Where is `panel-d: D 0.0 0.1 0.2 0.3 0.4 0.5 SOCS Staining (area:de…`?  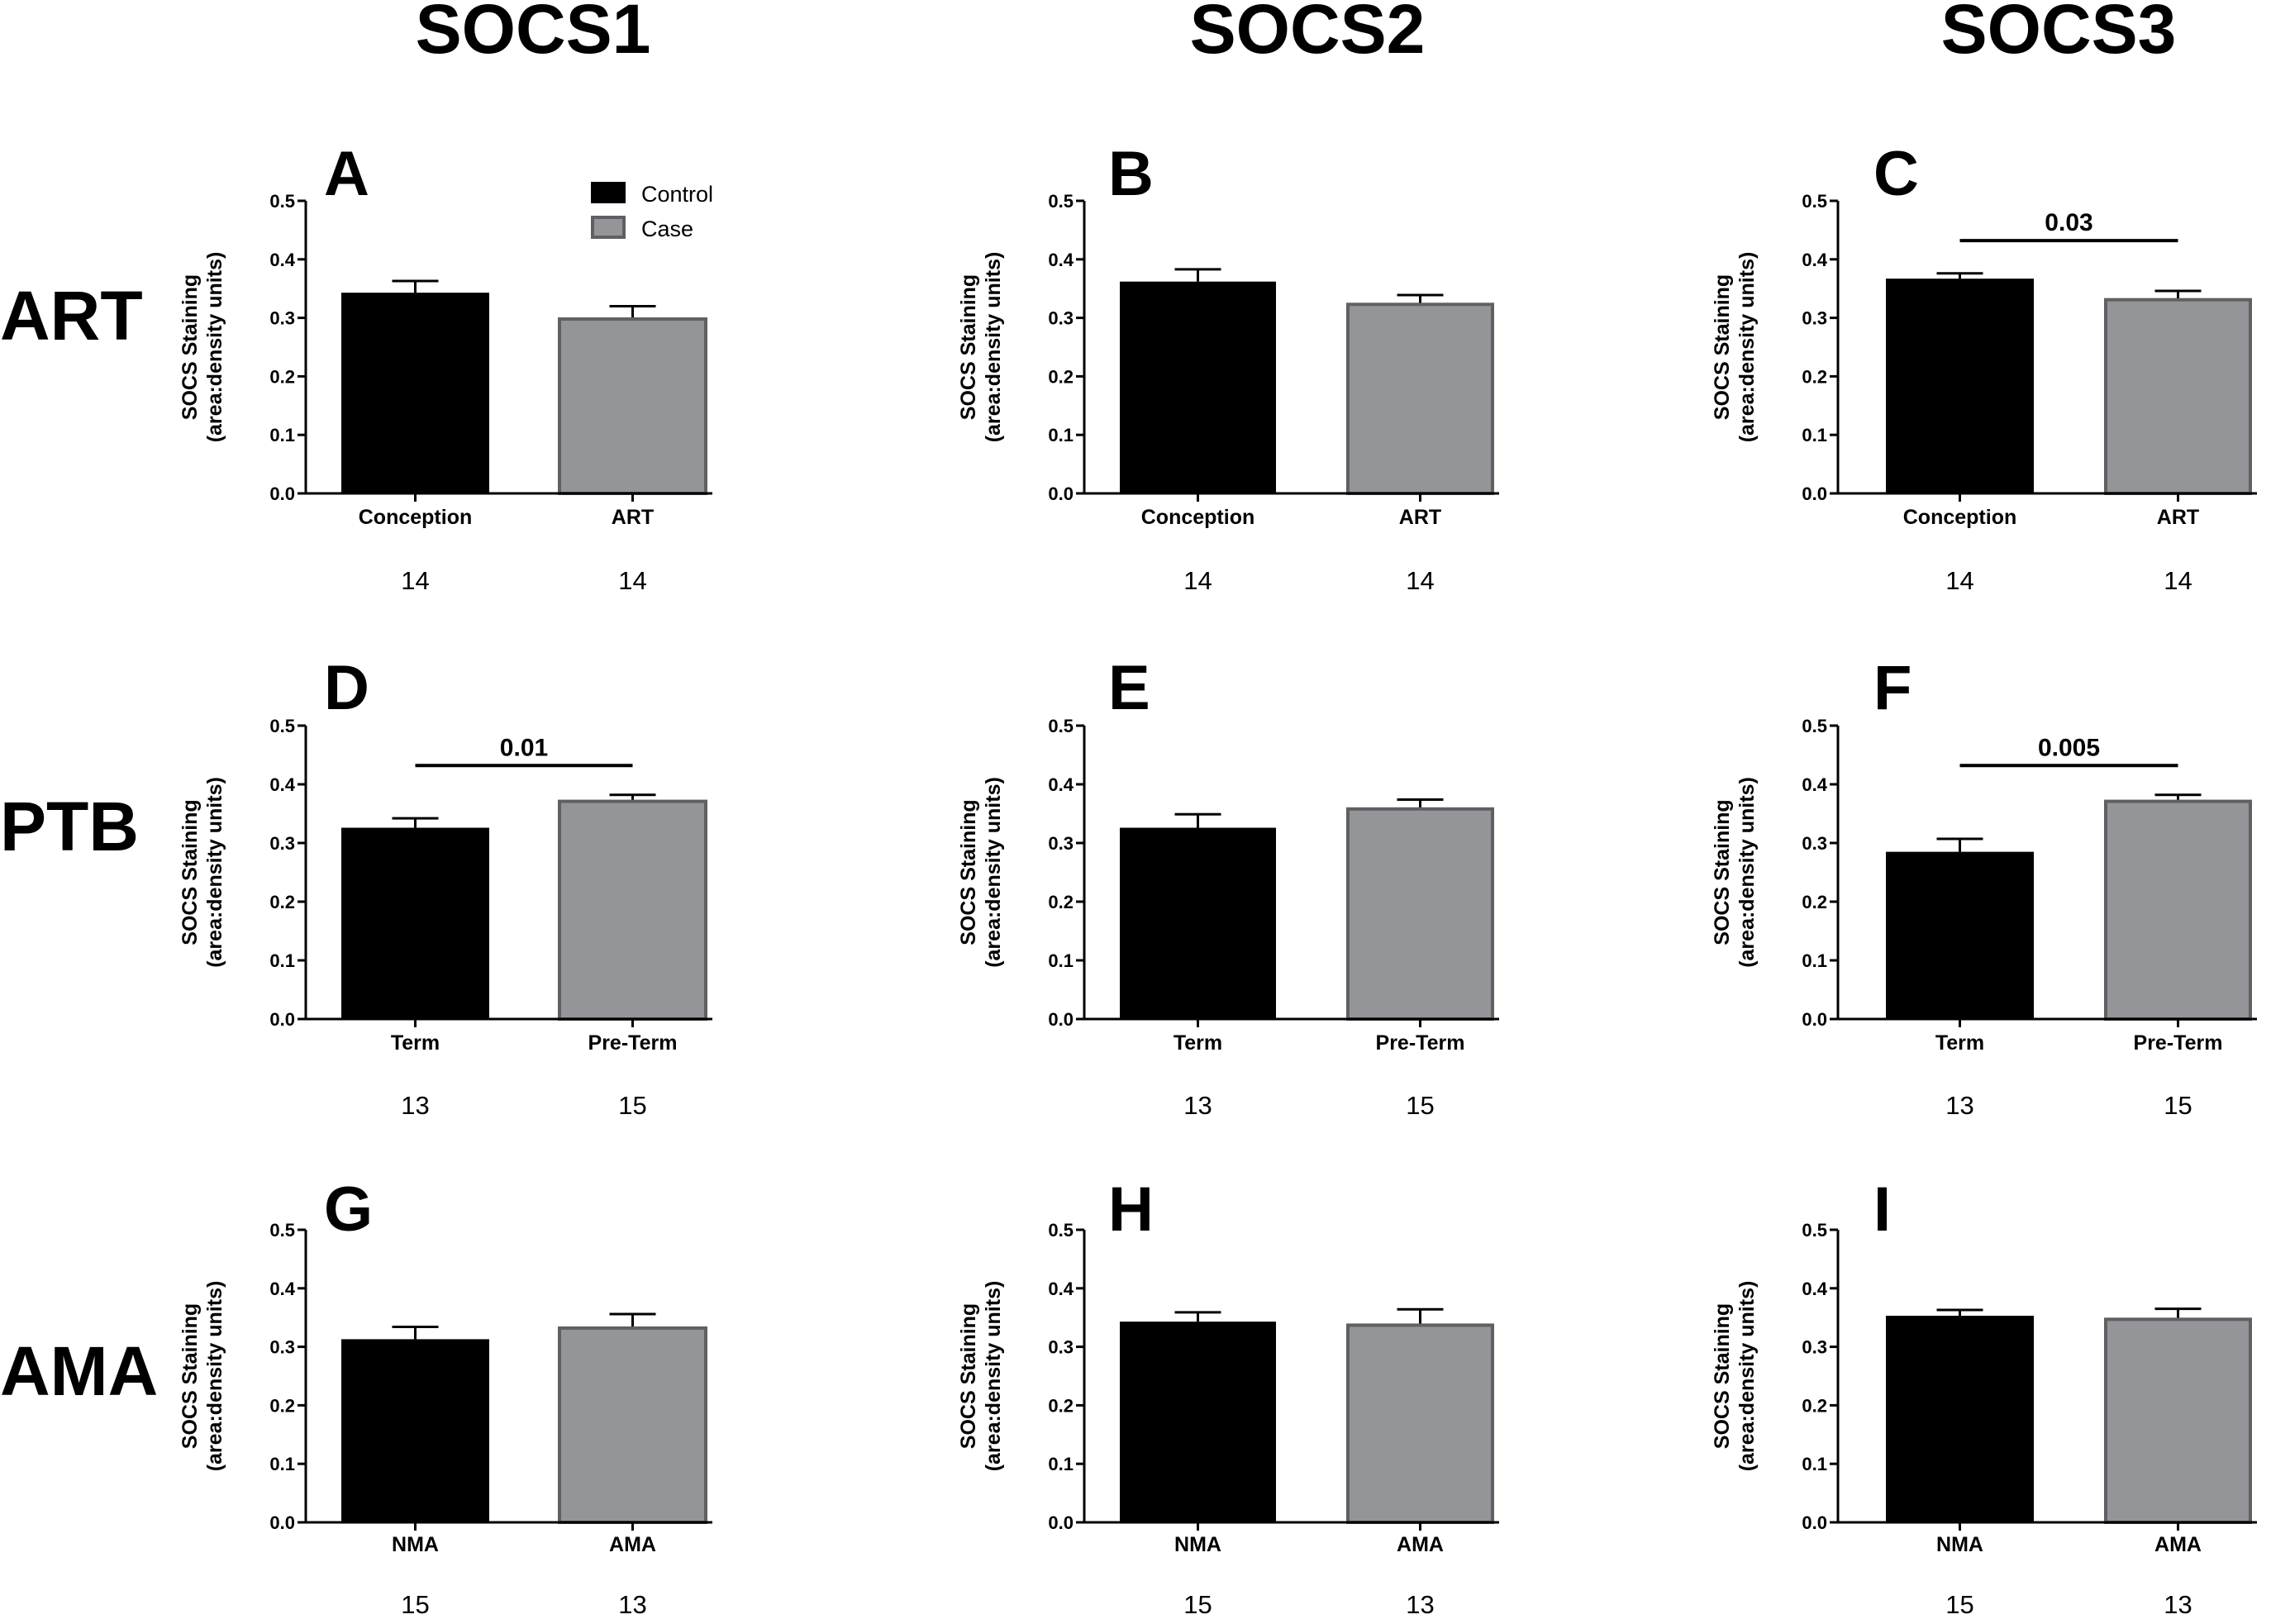 panel-d: D 0.0 0.1 0.2 0.3 0.4 0.5 SOCS Staining (area:de… is located at coordinates (446, 886).